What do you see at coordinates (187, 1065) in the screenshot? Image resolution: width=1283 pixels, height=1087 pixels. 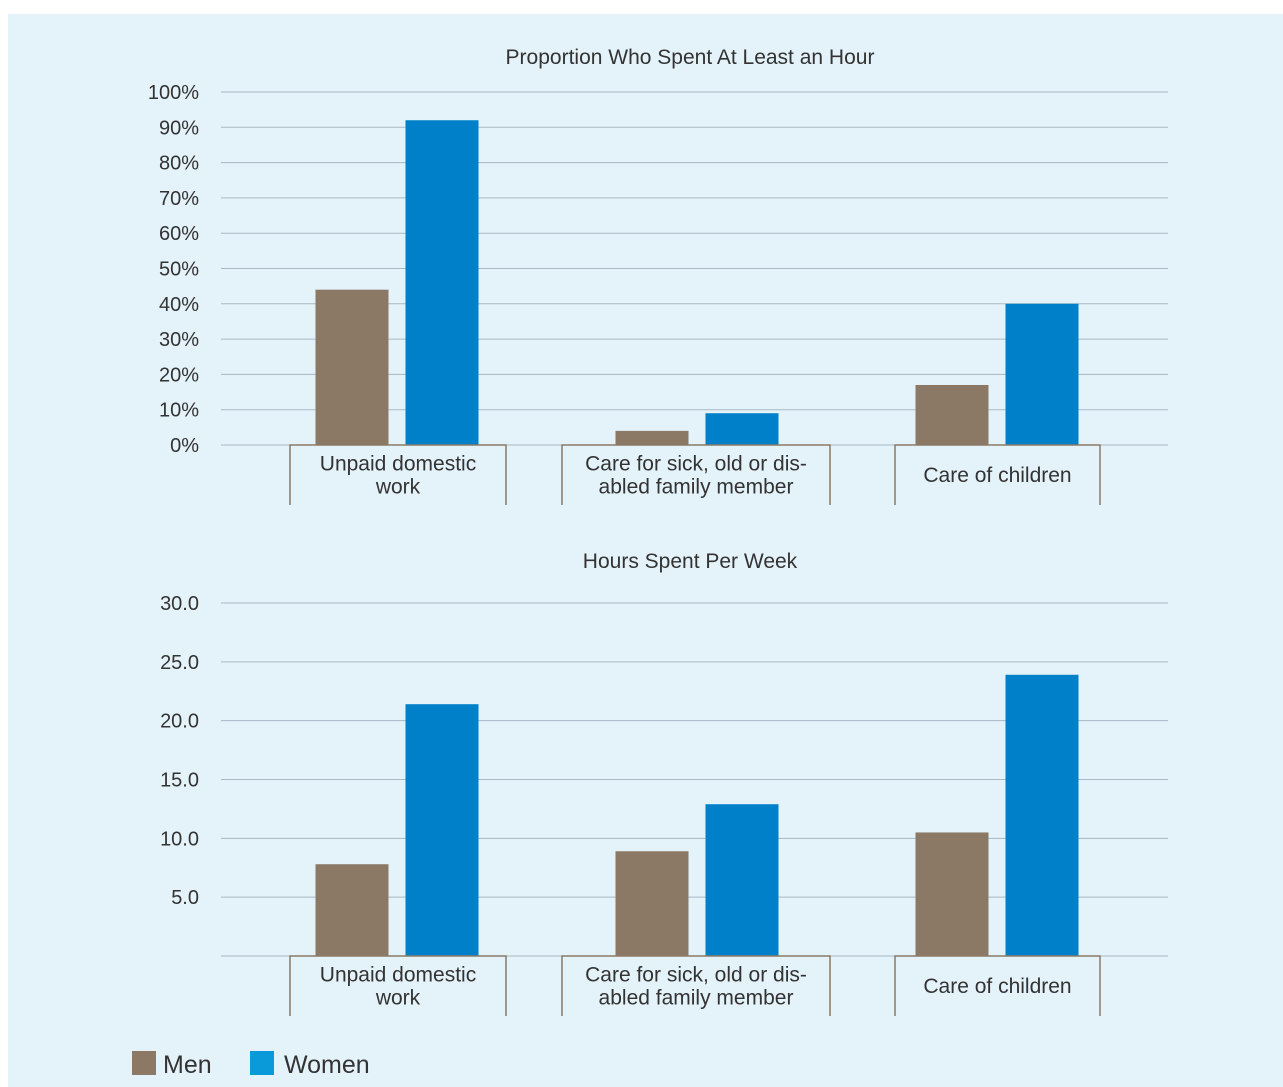 I see `legend-label-men: Men` at bounding box center [187, 1065].